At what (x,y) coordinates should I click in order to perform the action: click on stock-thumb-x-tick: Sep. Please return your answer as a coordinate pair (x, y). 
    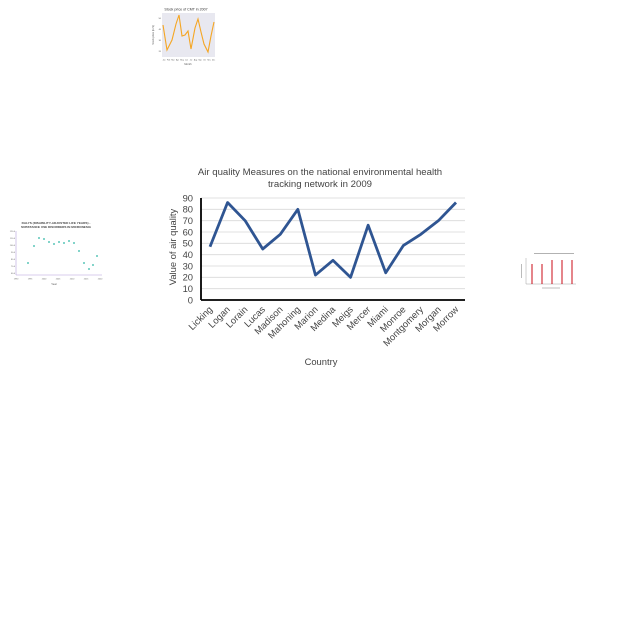
    Looking at the image, I should click on (199, 61).